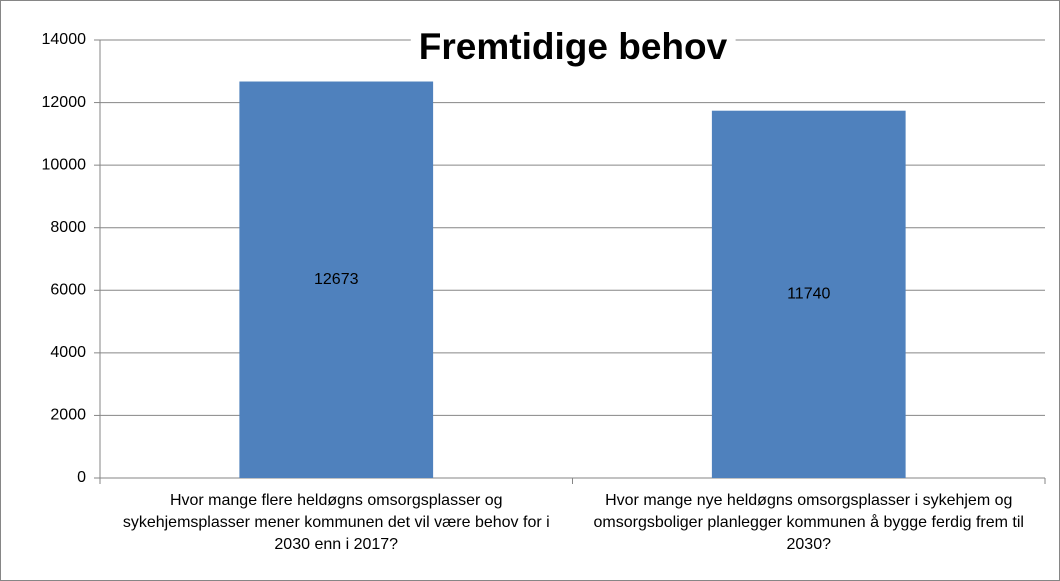 This screenshot has height=581, width=1060. I want to click on title-background, so click(573, 46).